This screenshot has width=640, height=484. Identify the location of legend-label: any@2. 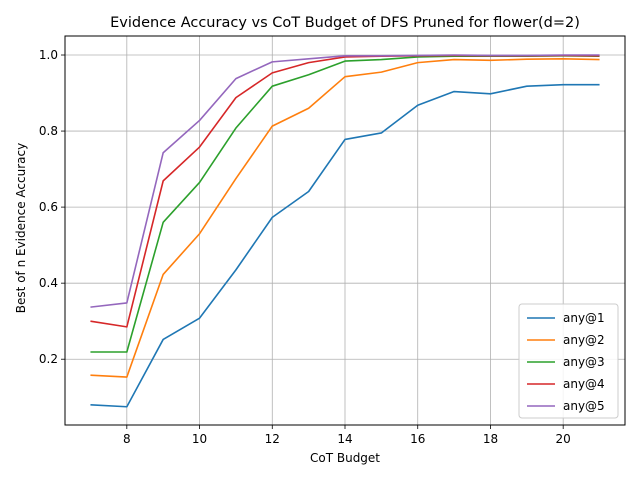
(584, 340).